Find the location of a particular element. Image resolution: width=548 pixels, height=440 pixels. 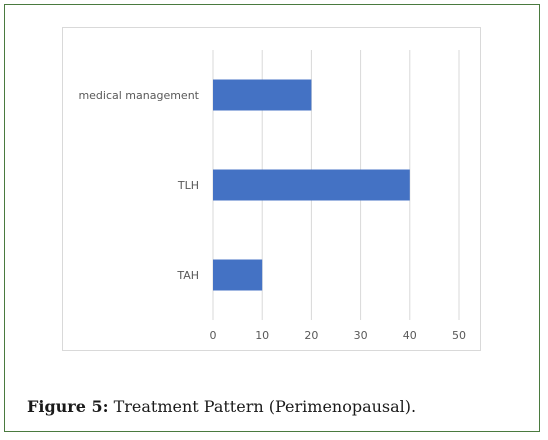

caption-text: Treatment Pattern (Perimenopausal). is located at coordinates (262, 406).